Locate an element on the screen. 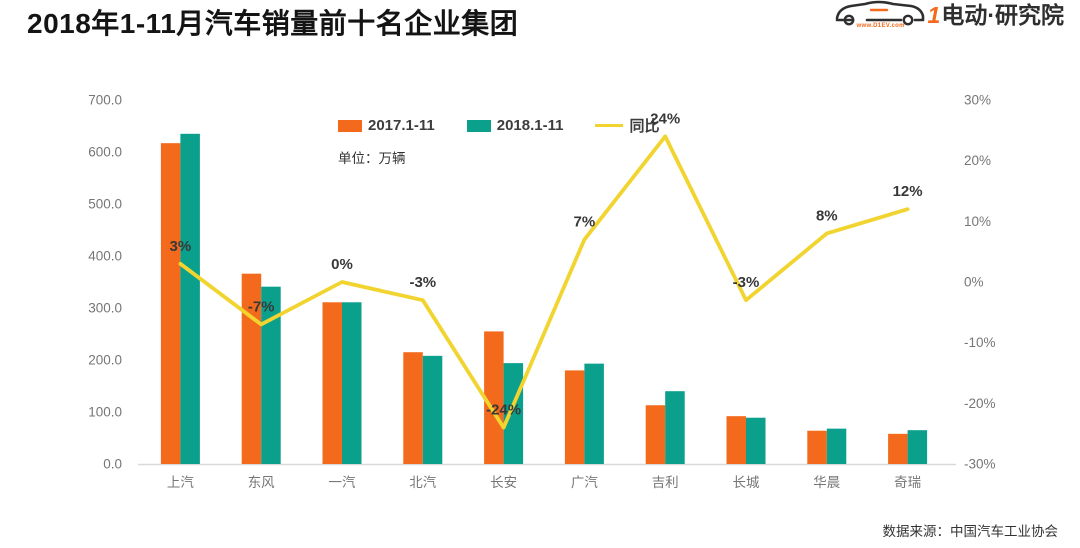 The height and width of the screenshot is (548, 1080). legend-line-swatch-yoy is located at coordinates (609, 125).